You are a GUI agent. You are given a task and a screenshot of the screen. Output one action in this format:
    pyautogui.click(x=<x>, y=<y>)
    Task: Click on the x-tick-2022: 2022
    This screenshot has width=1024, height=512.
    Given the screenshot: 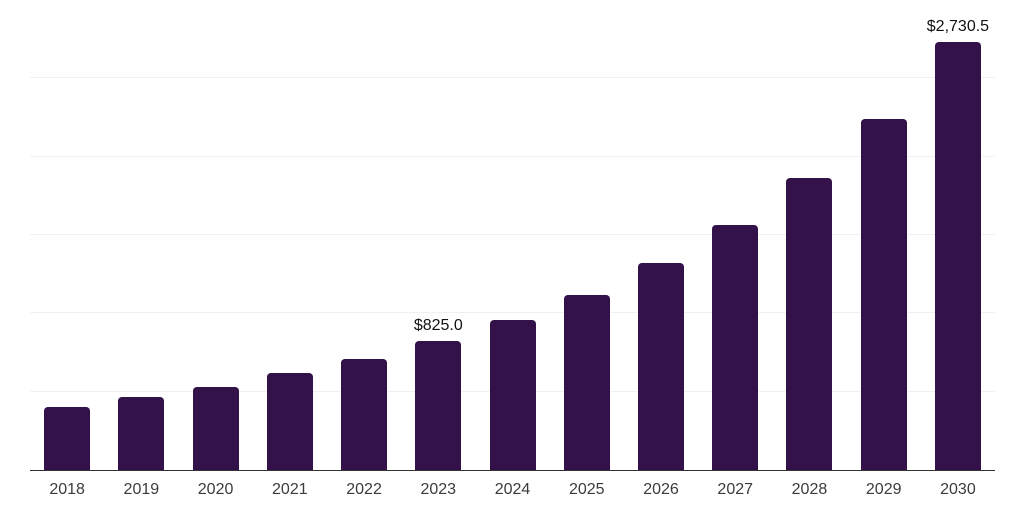 What is the action you would take?
    pyautogui.click(x=364, y=489)
    